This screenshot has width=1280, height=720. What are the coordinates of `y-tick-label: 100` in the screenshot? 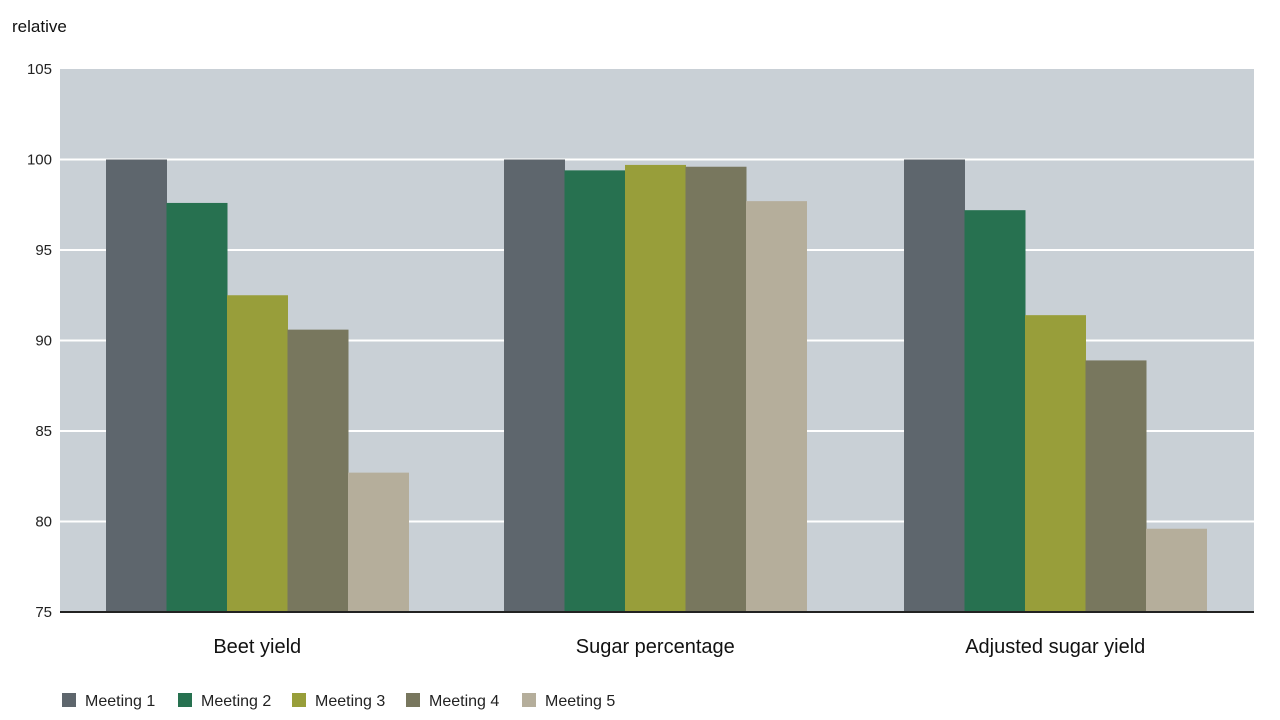 It's located at (39, 160).